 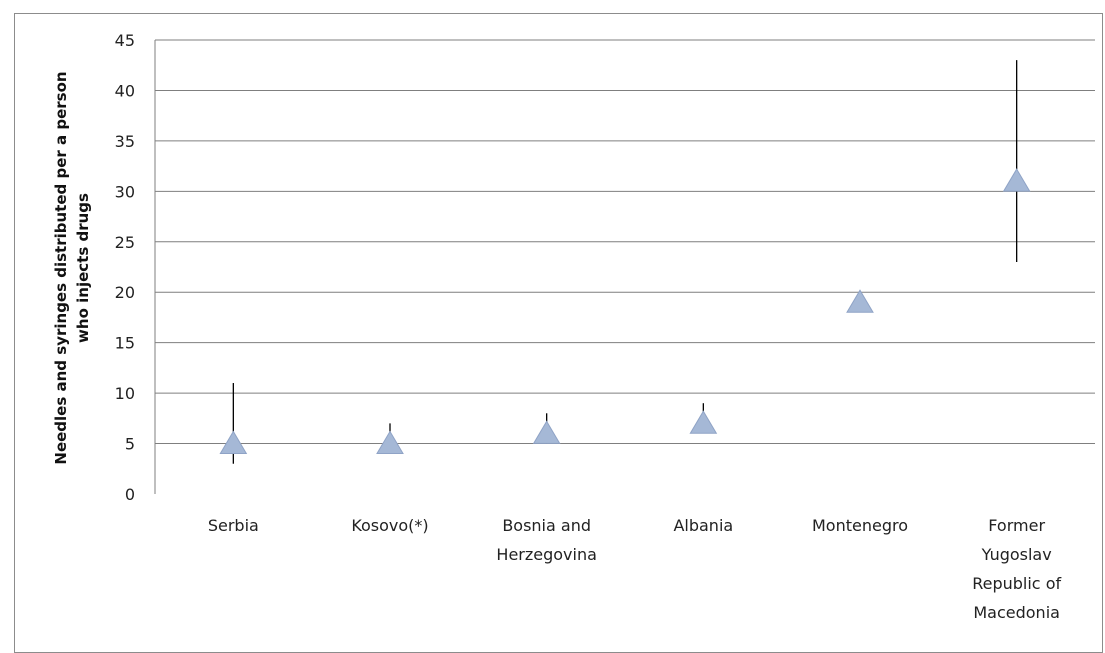 I want to click on x-category-label: Montenegro, so click(x=860, y=525).